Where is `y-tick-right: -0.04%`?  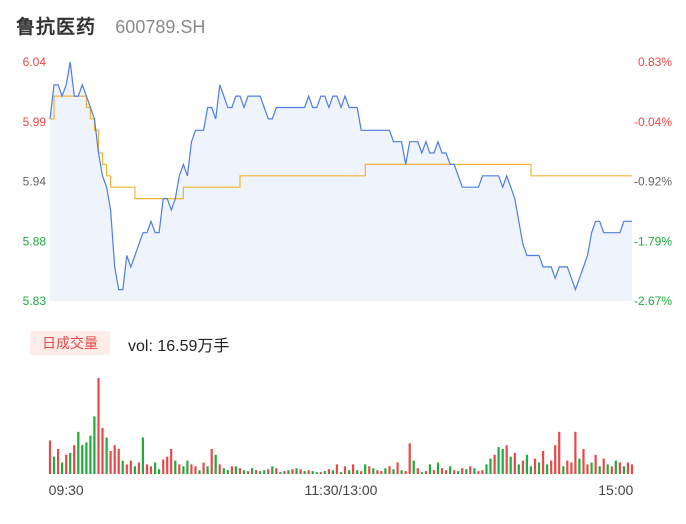
y-tick-right: -0.04% is located at coordinates (653, 122).